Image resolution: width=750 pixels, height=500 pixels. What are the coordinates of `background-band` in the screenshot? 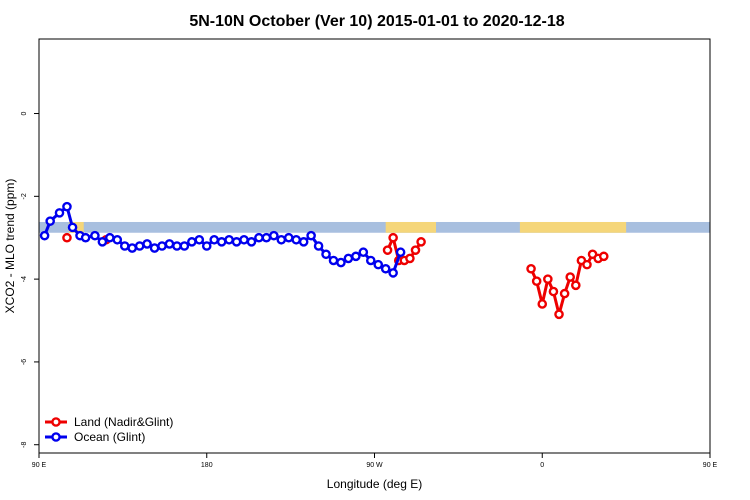 It's located at (374, 227).